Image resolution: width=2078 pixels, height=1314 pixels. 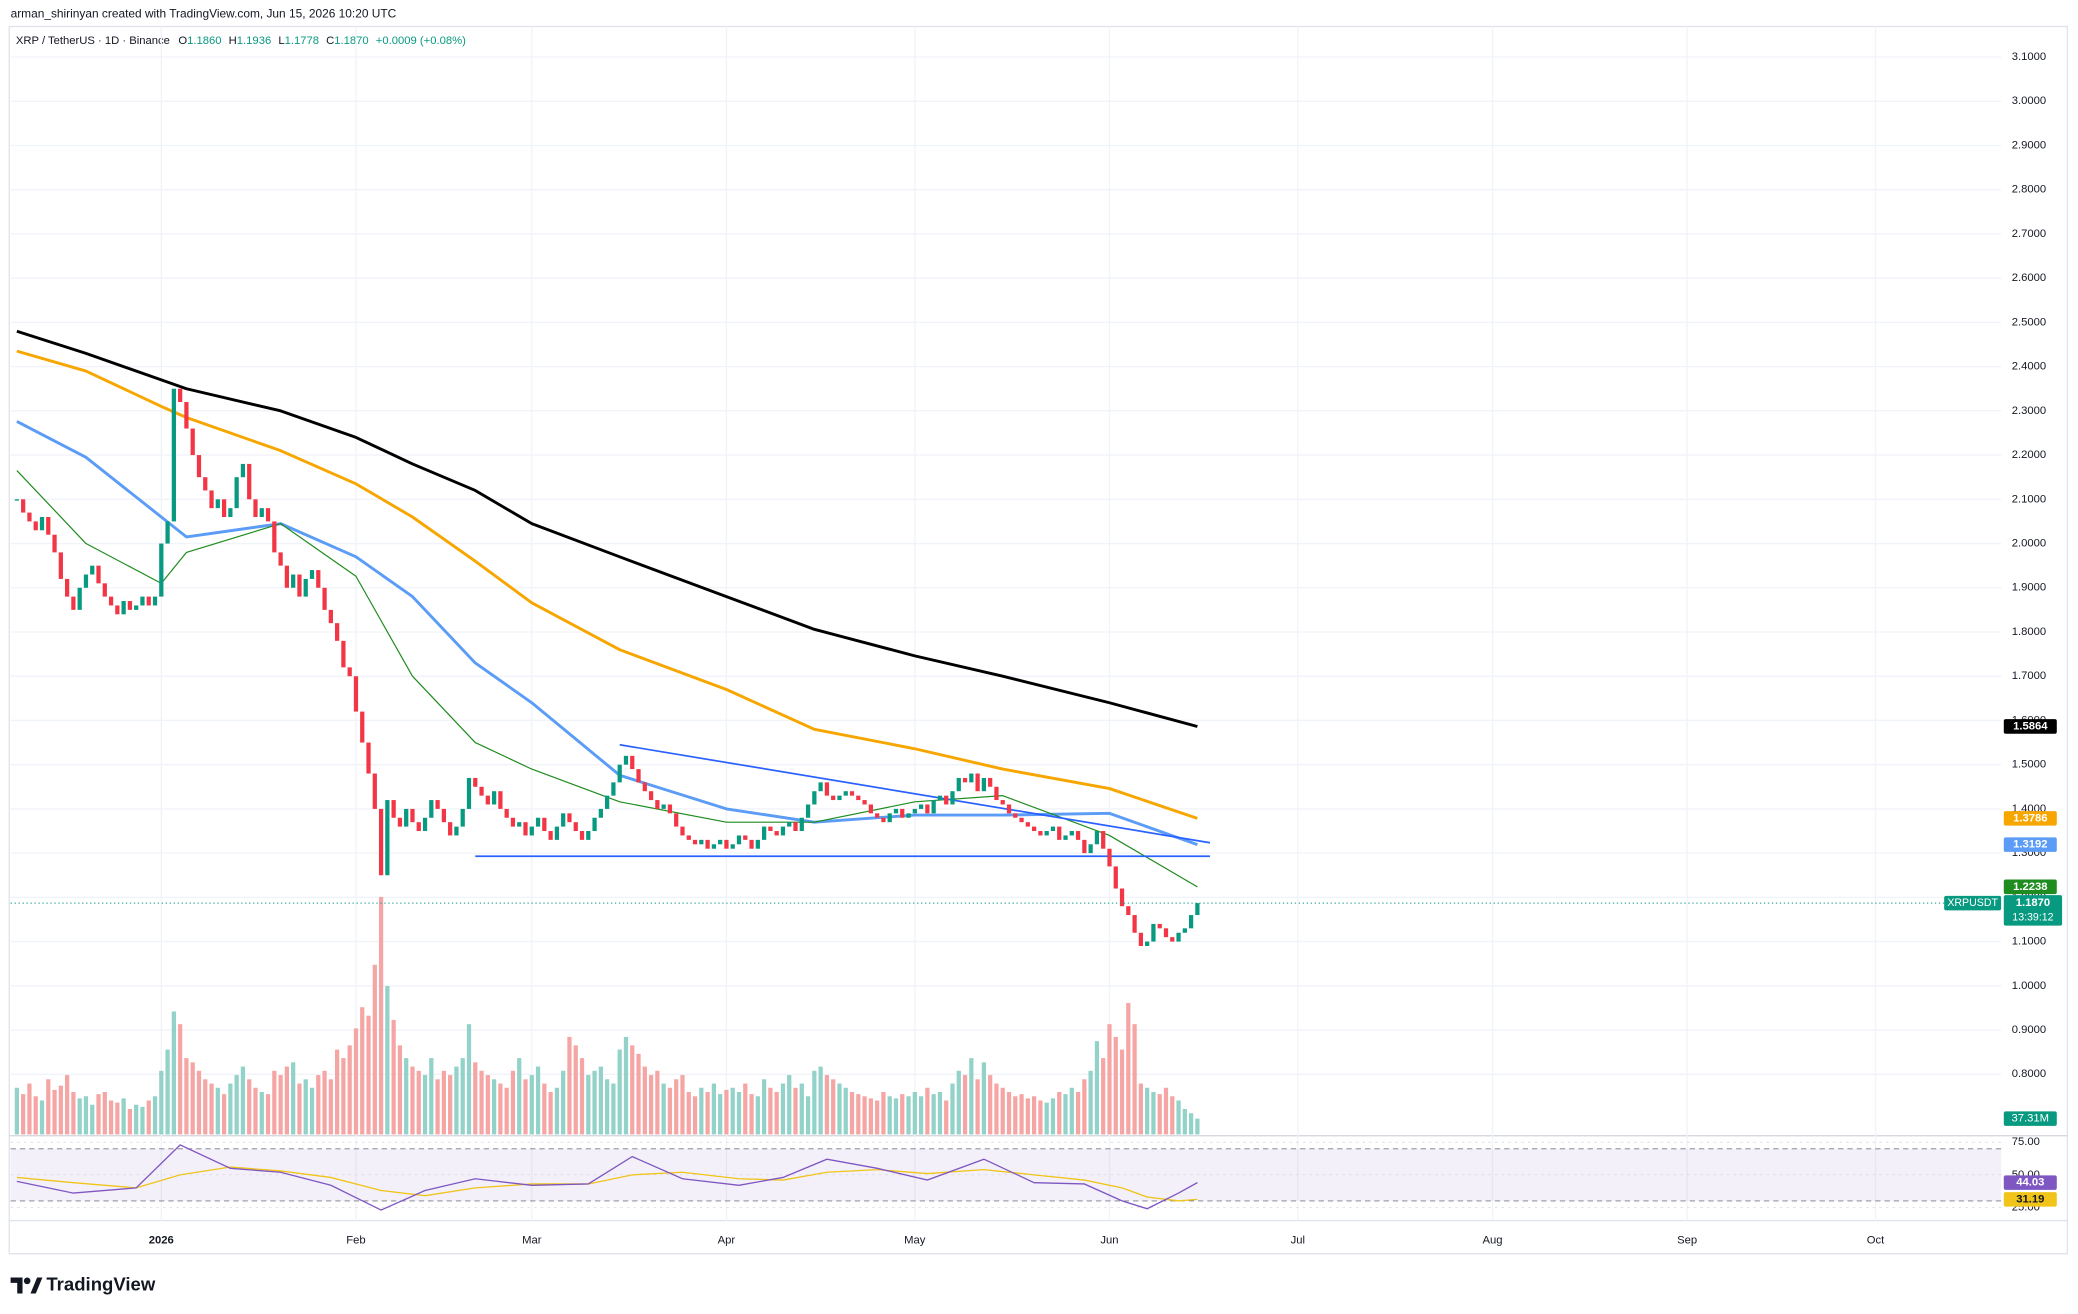 I want to click on ohlc-key: C, so click(x=330, y=41).